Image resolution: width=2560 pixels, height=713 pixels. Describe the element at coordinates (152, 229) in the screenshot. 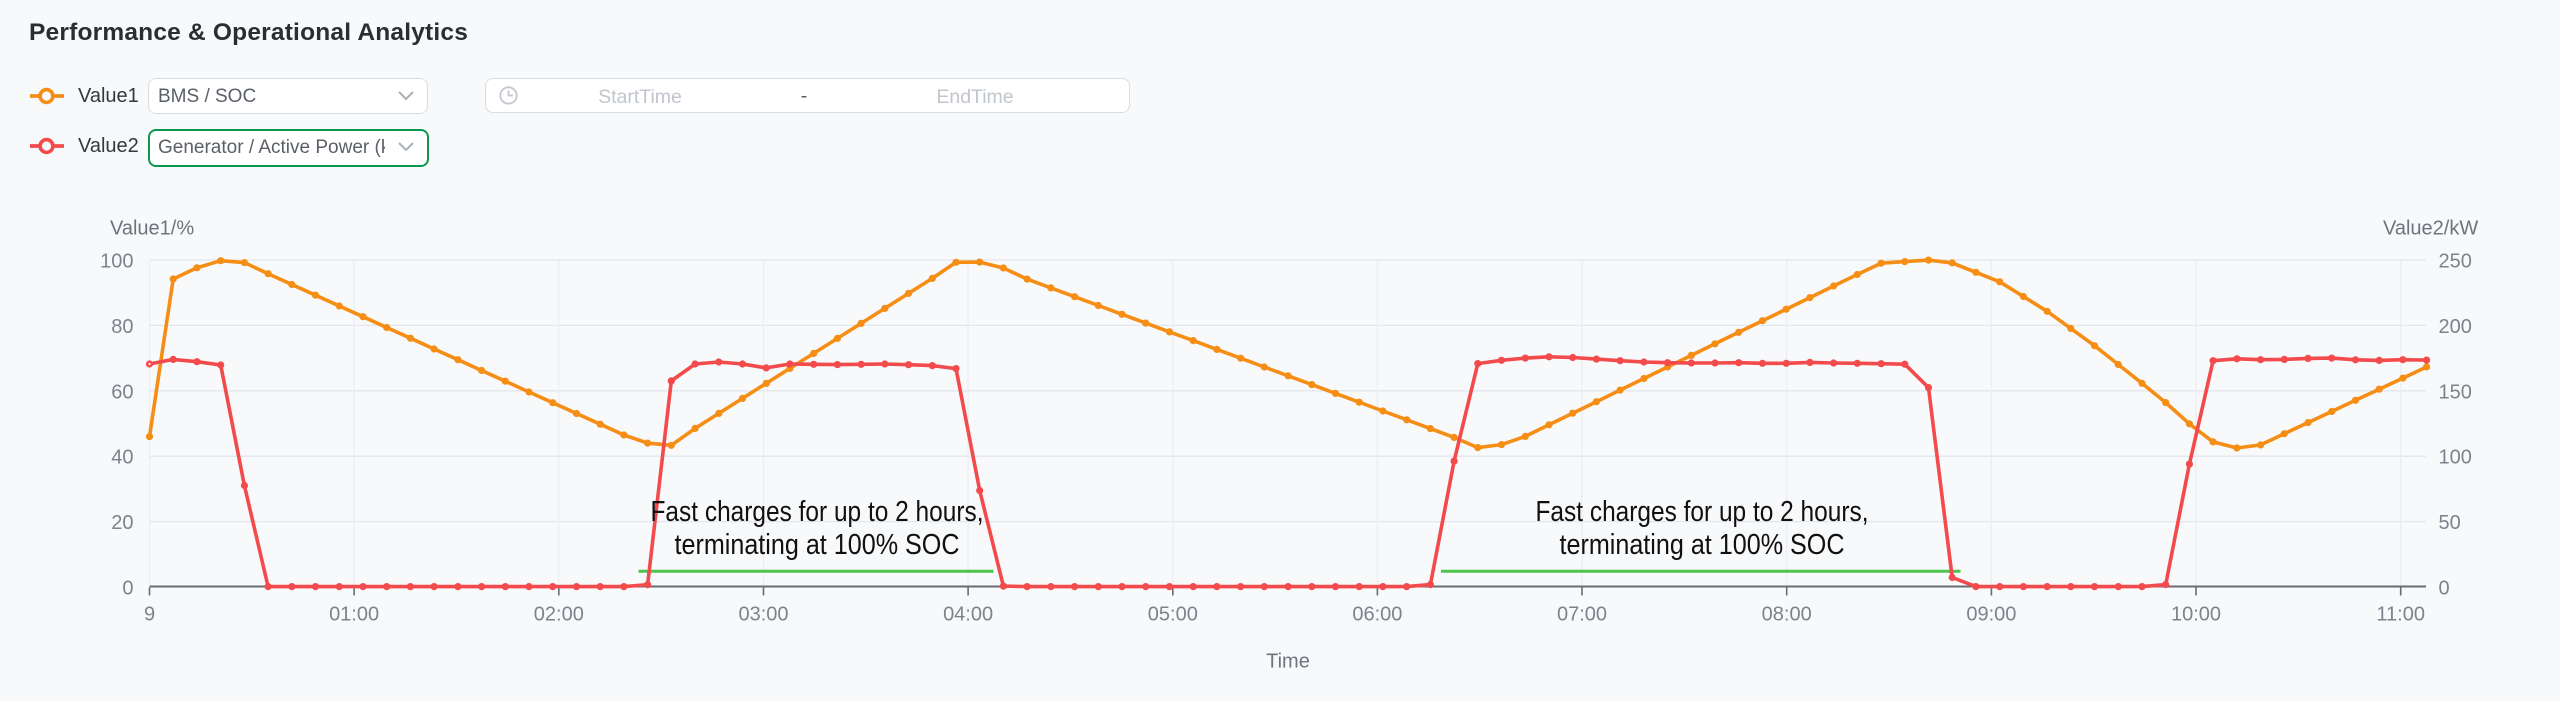

I see `svg-text: Value1/%` at that location.